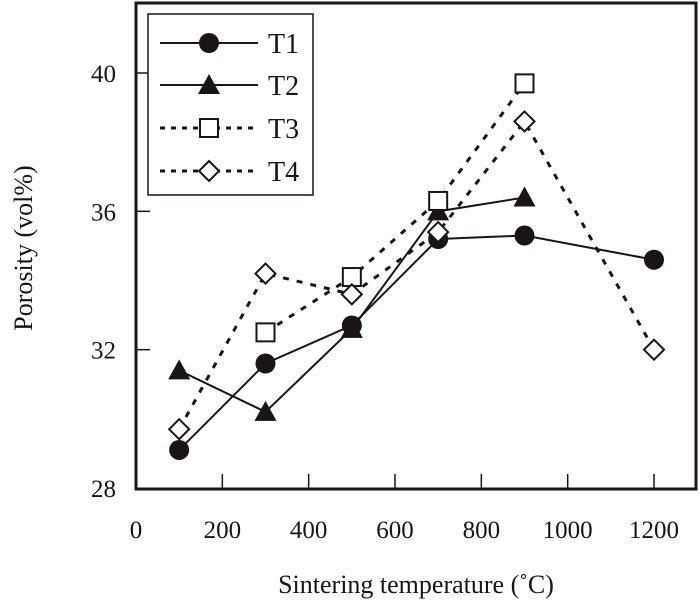 The width and height of the screenshot is (700, 607). I want to click on legend-item-t1: T1, so click(229, 44).